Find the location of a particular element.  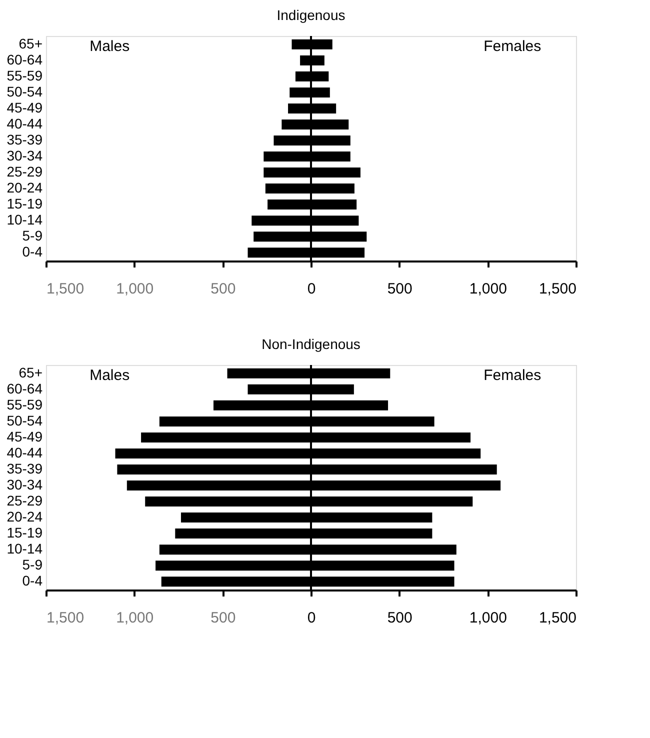

chart-title: Indigenous is located at coordinates (311, 15).